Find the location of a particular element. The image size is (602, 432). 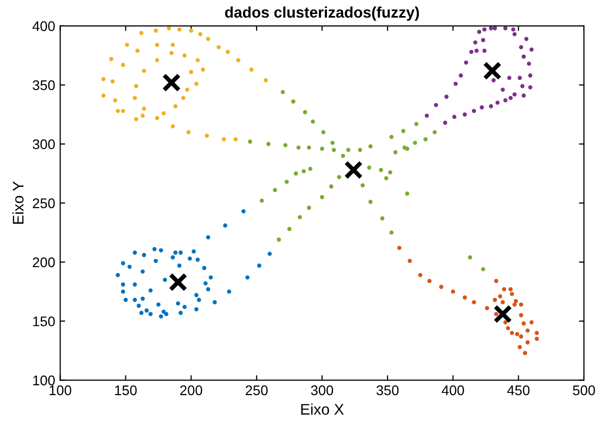

x-tick-label: 350 is located at coordinates (387, 390).